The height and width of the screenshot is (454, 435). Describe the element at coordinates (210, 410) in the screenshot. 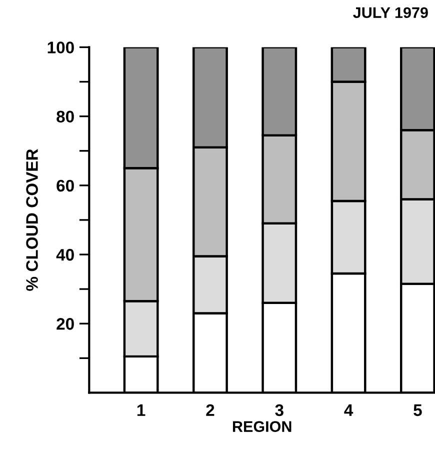

I see `x-tick-label: 2` at that location.